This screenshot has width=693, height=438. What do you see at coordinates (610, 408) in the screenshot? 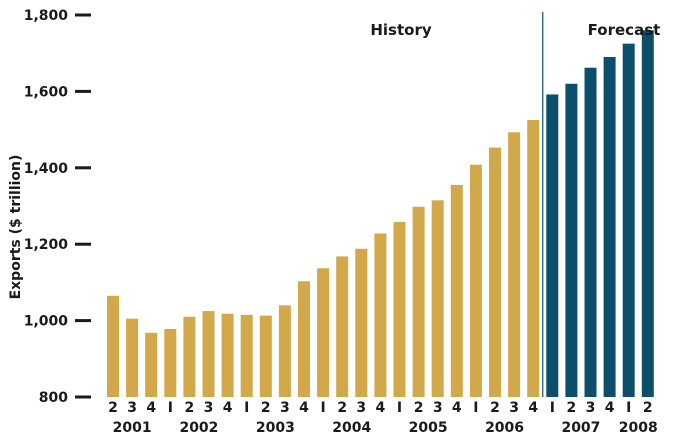
I see `quarter-label-26: 4` at bounding box center [610, 408].